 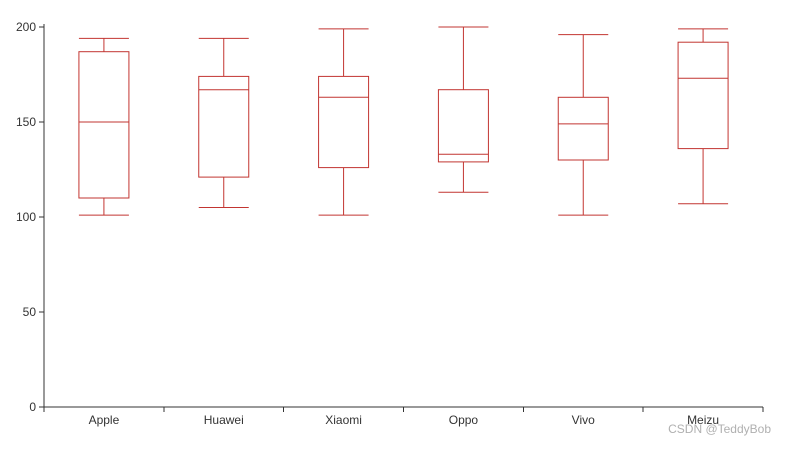 I want to click on x-tick-label: Vivo, so click(x=583, y=420).